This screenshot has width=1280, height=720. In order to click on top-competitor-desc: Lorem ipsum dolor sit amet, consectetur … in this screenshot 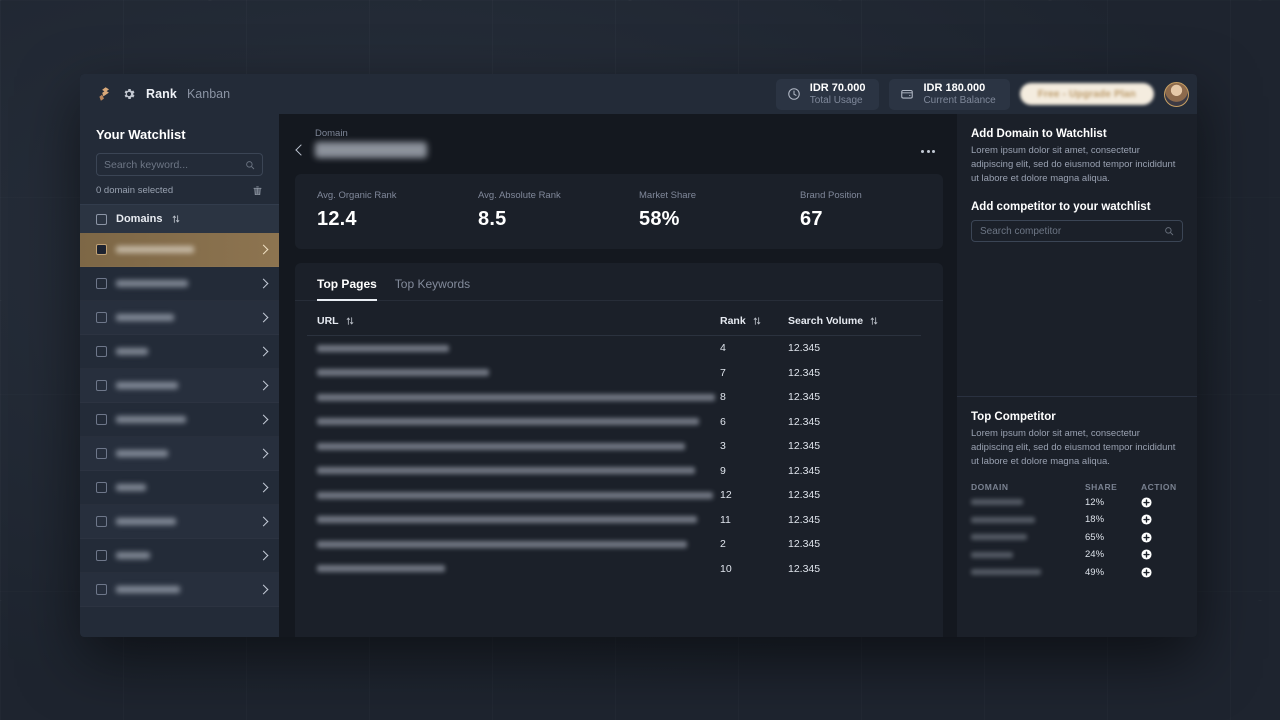, I will do `click(1073, 447)`.